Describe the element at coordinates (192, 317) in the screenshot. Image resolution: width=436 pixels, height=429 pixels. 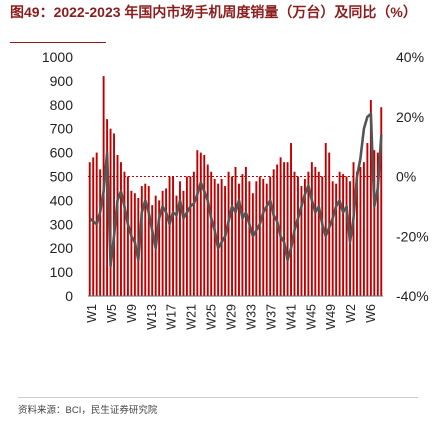
I see `x-tick-label: W21` at that location.